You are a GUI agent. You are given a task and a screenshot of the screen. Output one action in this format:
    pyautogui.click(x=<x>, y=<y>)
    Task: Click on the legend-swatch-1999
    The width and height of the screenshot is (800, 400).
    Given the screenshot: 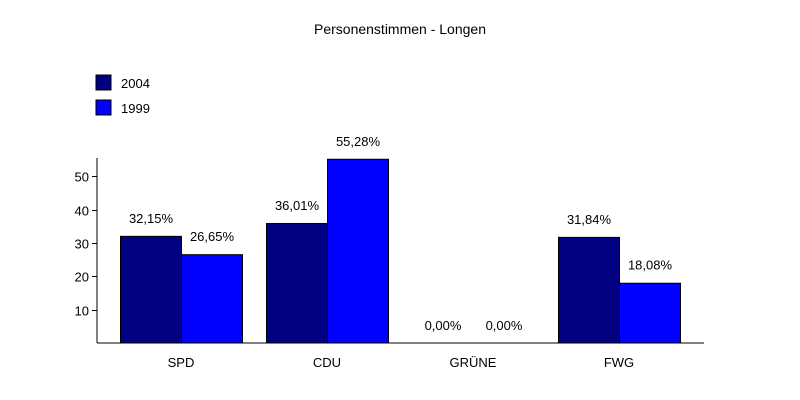 What is the action you would take?
    pyautogui.click(x=103, y=107)
    